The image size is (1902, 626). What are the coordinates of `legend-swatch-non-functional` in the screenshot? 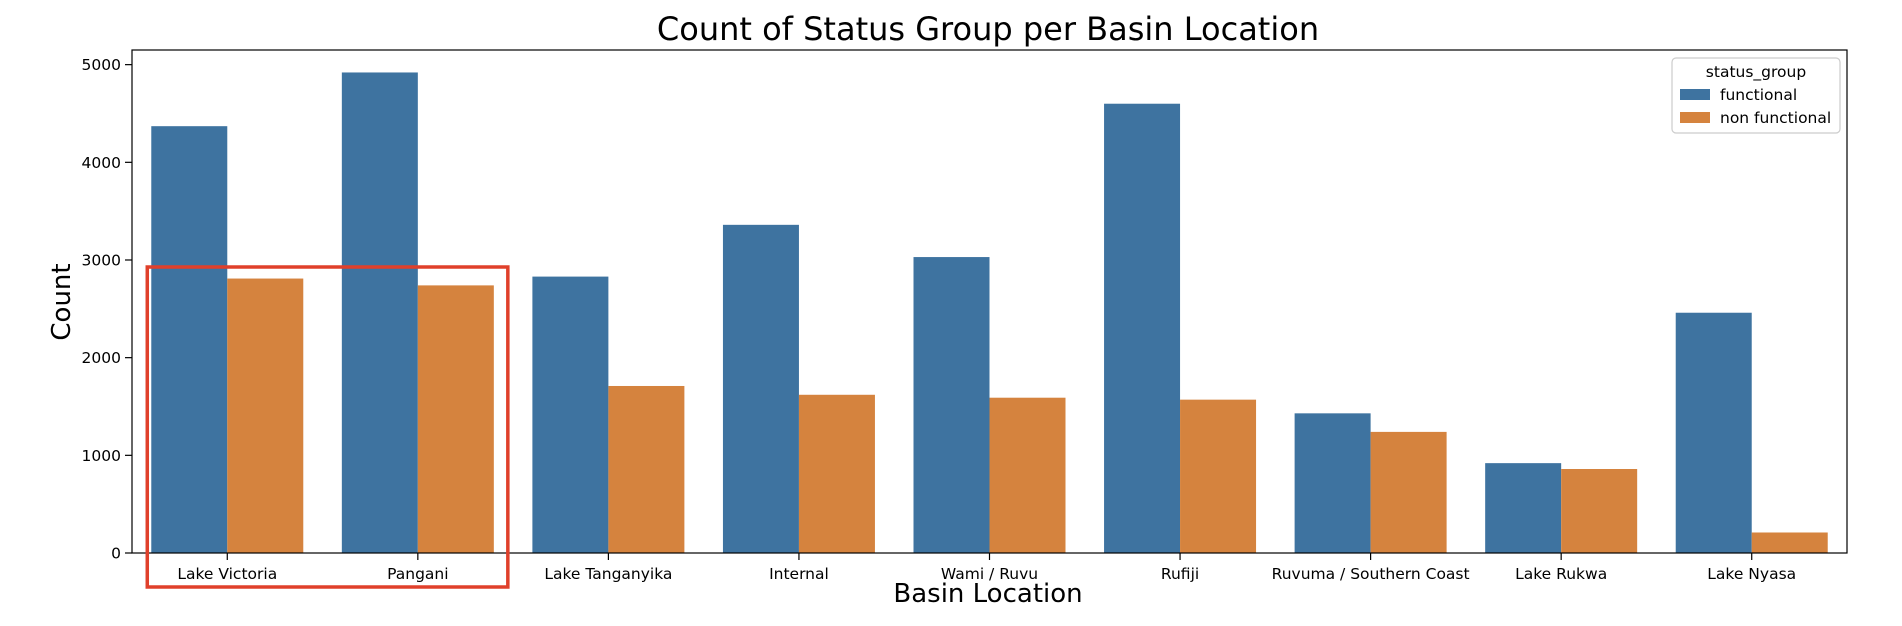 It's located at (1695, 117).